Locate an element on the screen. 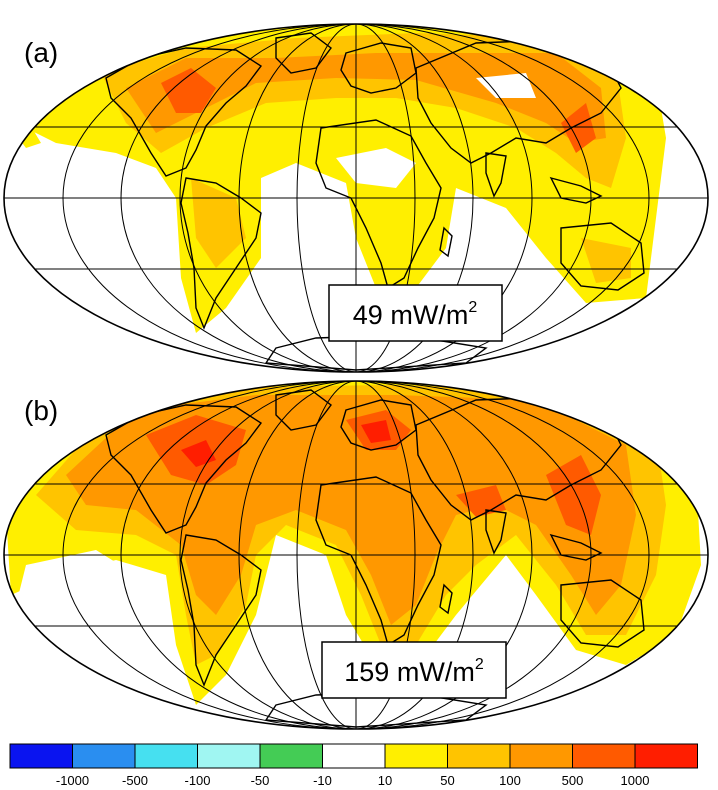 The height and width of the screenshot is (790, 718). value-label-a: 49 mW/m2 is located at coordinates (415, 314).